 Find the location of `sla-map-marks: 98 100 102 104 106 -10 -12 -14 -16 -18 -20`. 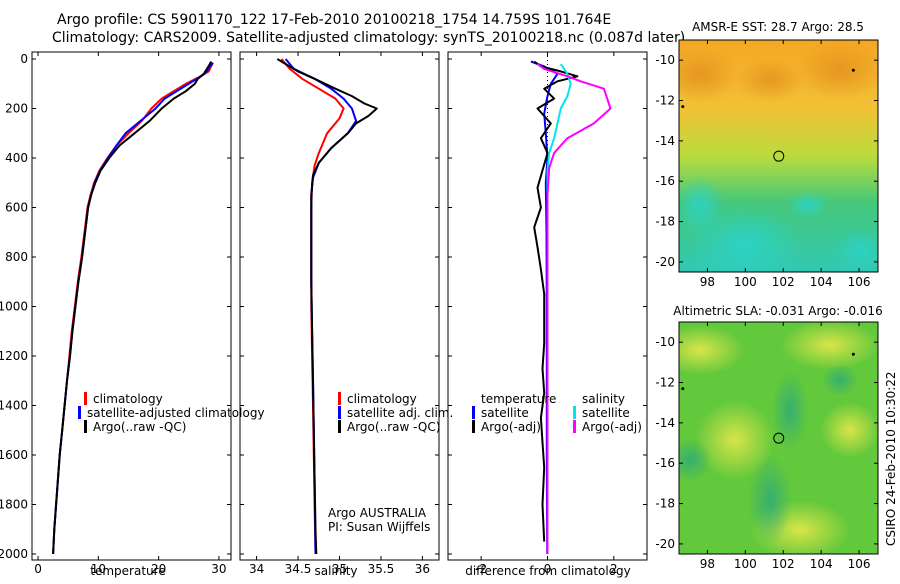

sla-map-marks: 98 100 102 104 106 -10 -12 -14 -16 -18 -20 is located at coordinates (766, 446).